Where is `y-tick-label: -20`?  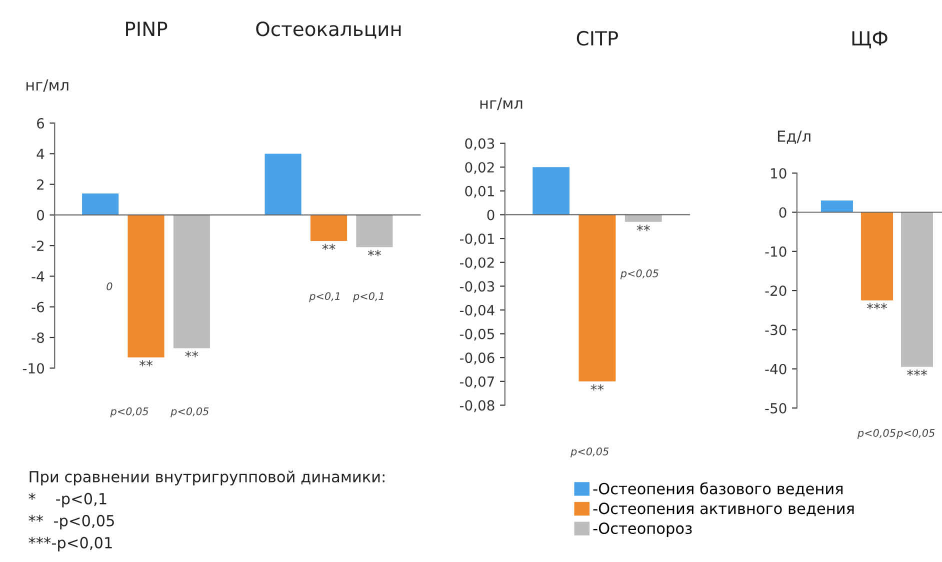 y-tick-label: -20 is located at coordinates (775, 291).